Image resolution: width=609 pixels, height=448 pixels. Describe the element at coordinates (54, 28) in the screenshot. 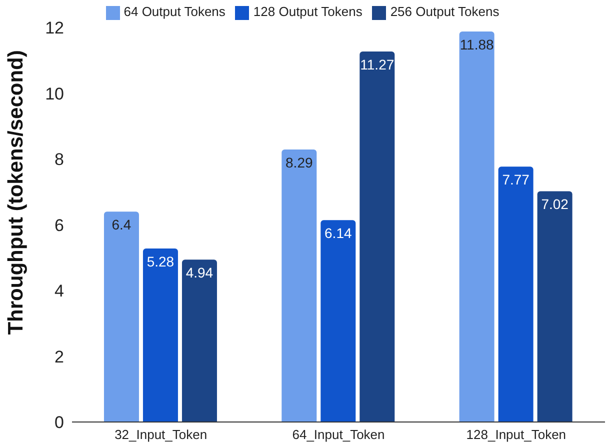

I see `y-tick-label: 12` at that location.